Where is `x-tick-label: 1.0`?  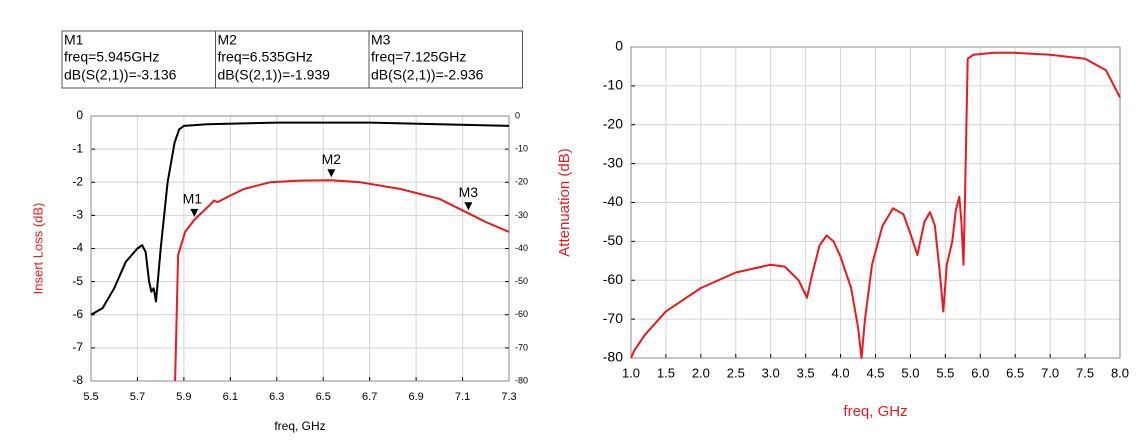 x-tick-label: 1.0 is located at coordinates (631, 372).